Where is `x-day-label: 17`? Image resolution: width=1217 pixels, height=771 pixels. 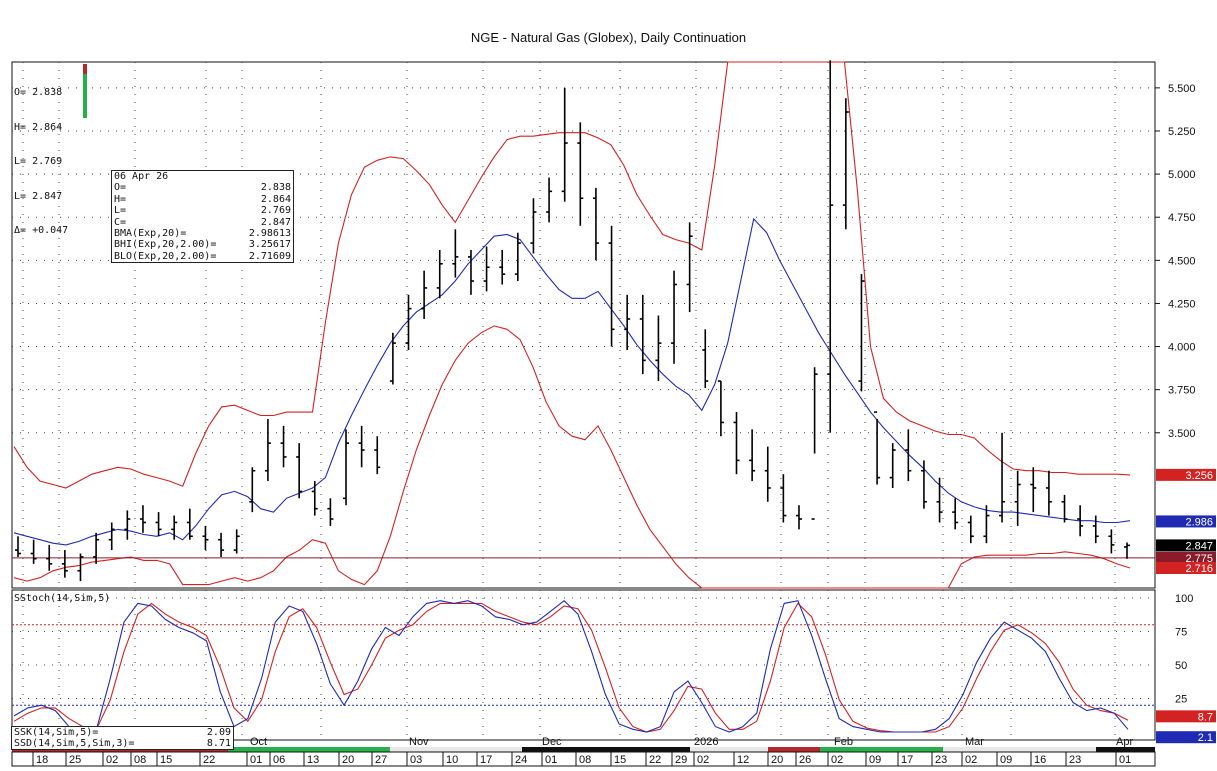 x-day-label: 17 is located at coordinates (907, 760).